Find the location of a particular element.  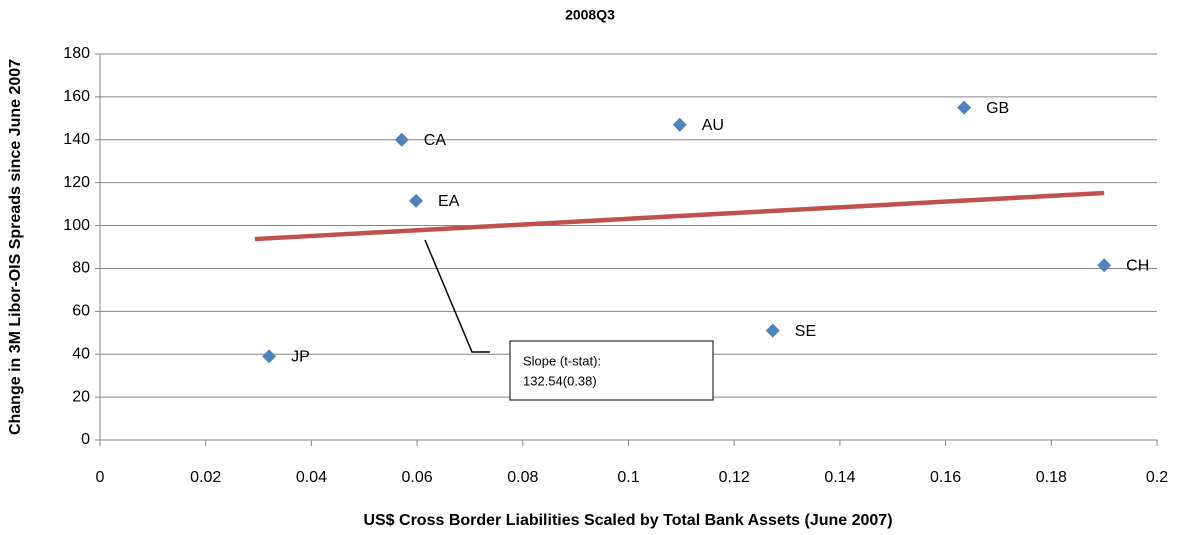

y-tick-label: 120 is located at coordinates (76, 182).